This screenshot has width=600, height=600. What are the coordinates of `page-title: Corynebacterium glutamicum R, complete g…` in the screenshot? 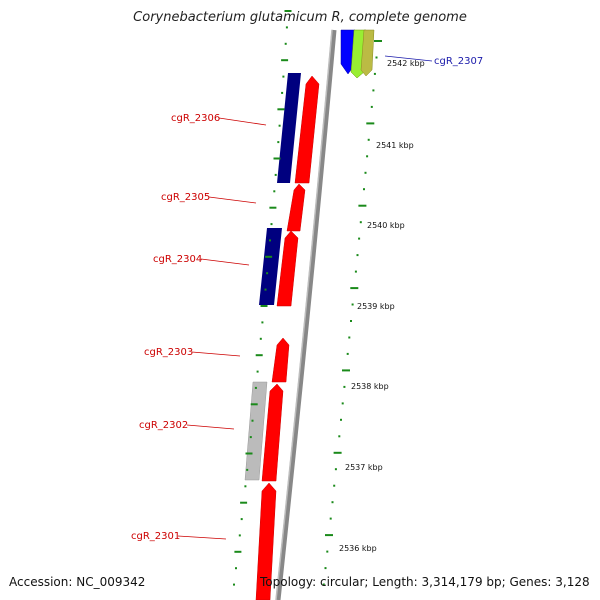 It's located at (300, 17).